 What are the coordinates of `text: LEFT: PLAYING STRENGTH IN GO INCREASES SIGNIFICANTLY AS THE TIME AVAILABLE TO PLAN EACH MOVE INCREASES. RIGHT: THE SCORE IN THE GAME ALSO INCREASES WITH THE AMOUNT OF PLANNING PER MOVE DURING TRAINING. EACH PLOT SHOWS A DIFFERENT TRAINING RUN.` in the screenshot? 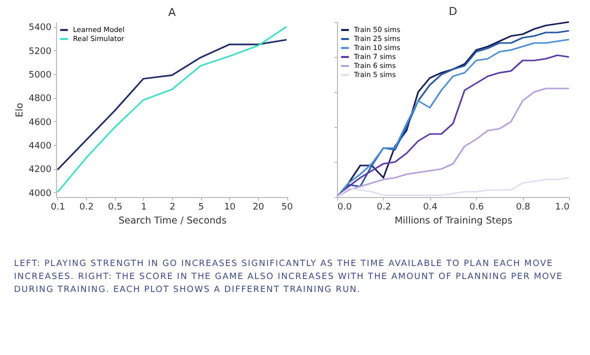 It's located at (289, 277).